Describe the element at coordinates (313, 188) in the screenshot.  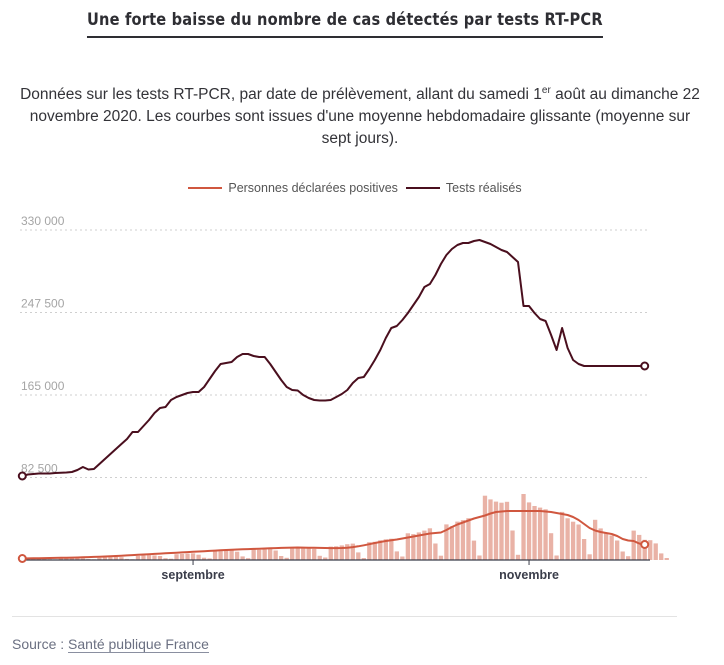
I see `legend-label-positives: Personnes déclarées positives` at that location.